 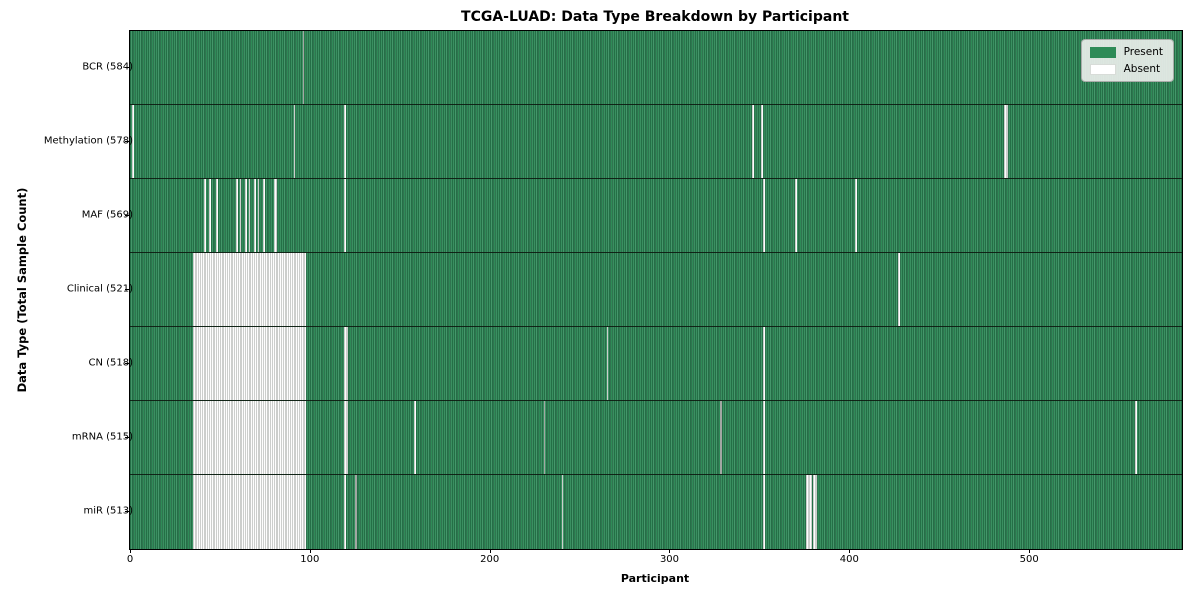 I want to click on legend-swatch-absent-icon, so click(x=1102, y=69).